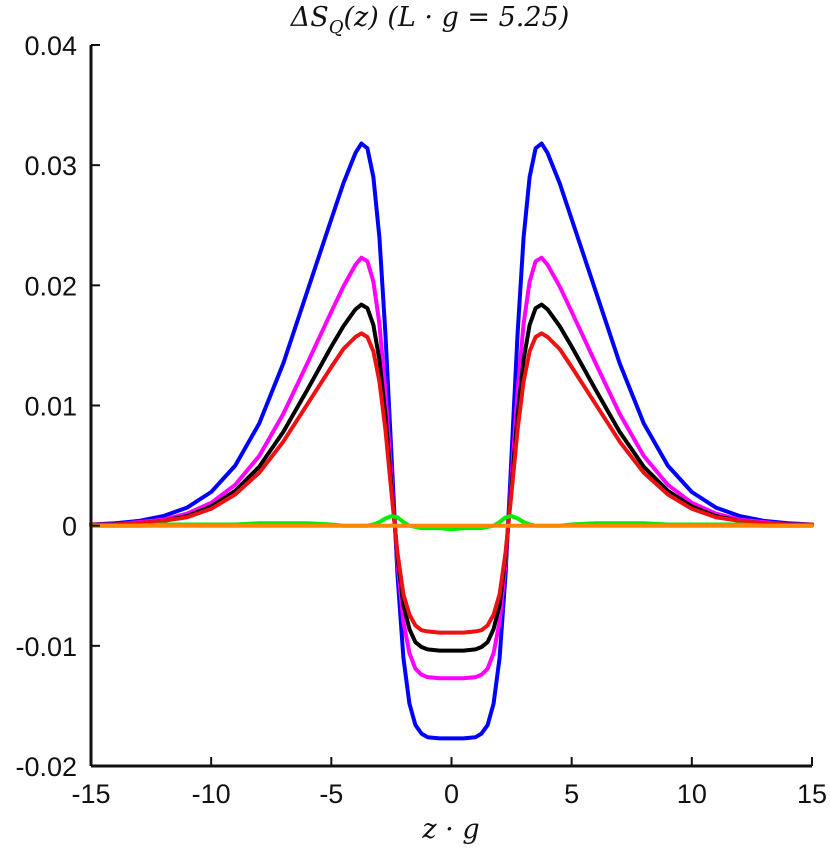  What do you see at coordinates (571, 794) in the screenshot?
I see `x-tick-label: 5` at bounding box center [571, 794].